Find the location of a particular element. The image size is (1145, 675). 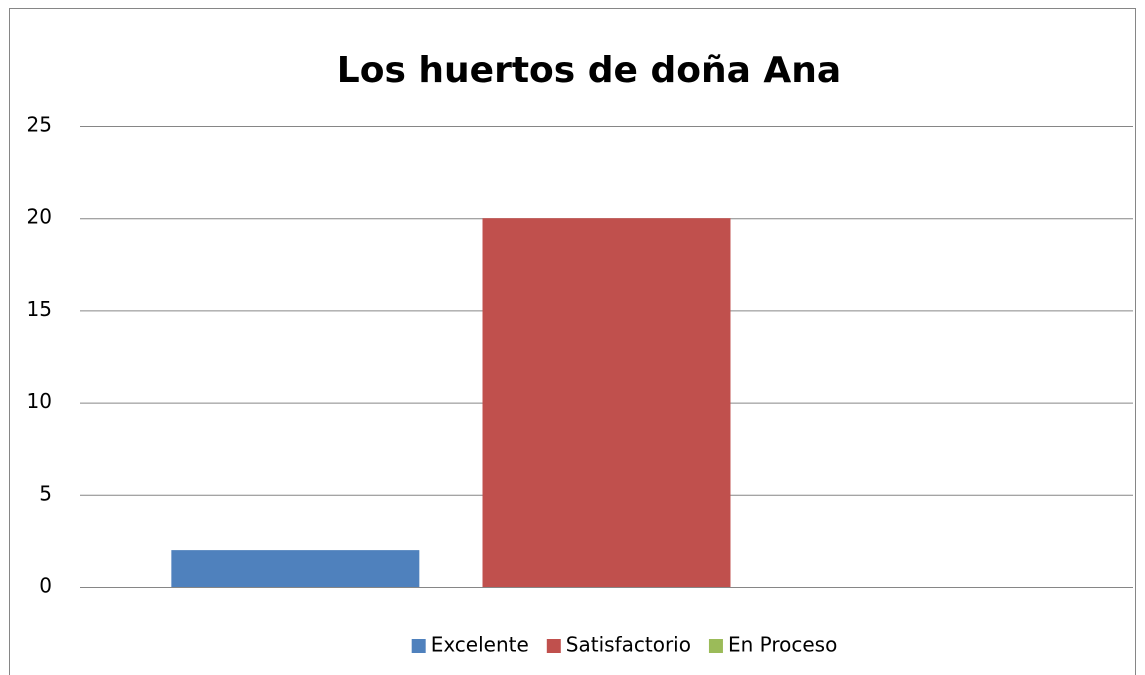

legend-label: Satisfactorio is located at coordinates (628, 645).